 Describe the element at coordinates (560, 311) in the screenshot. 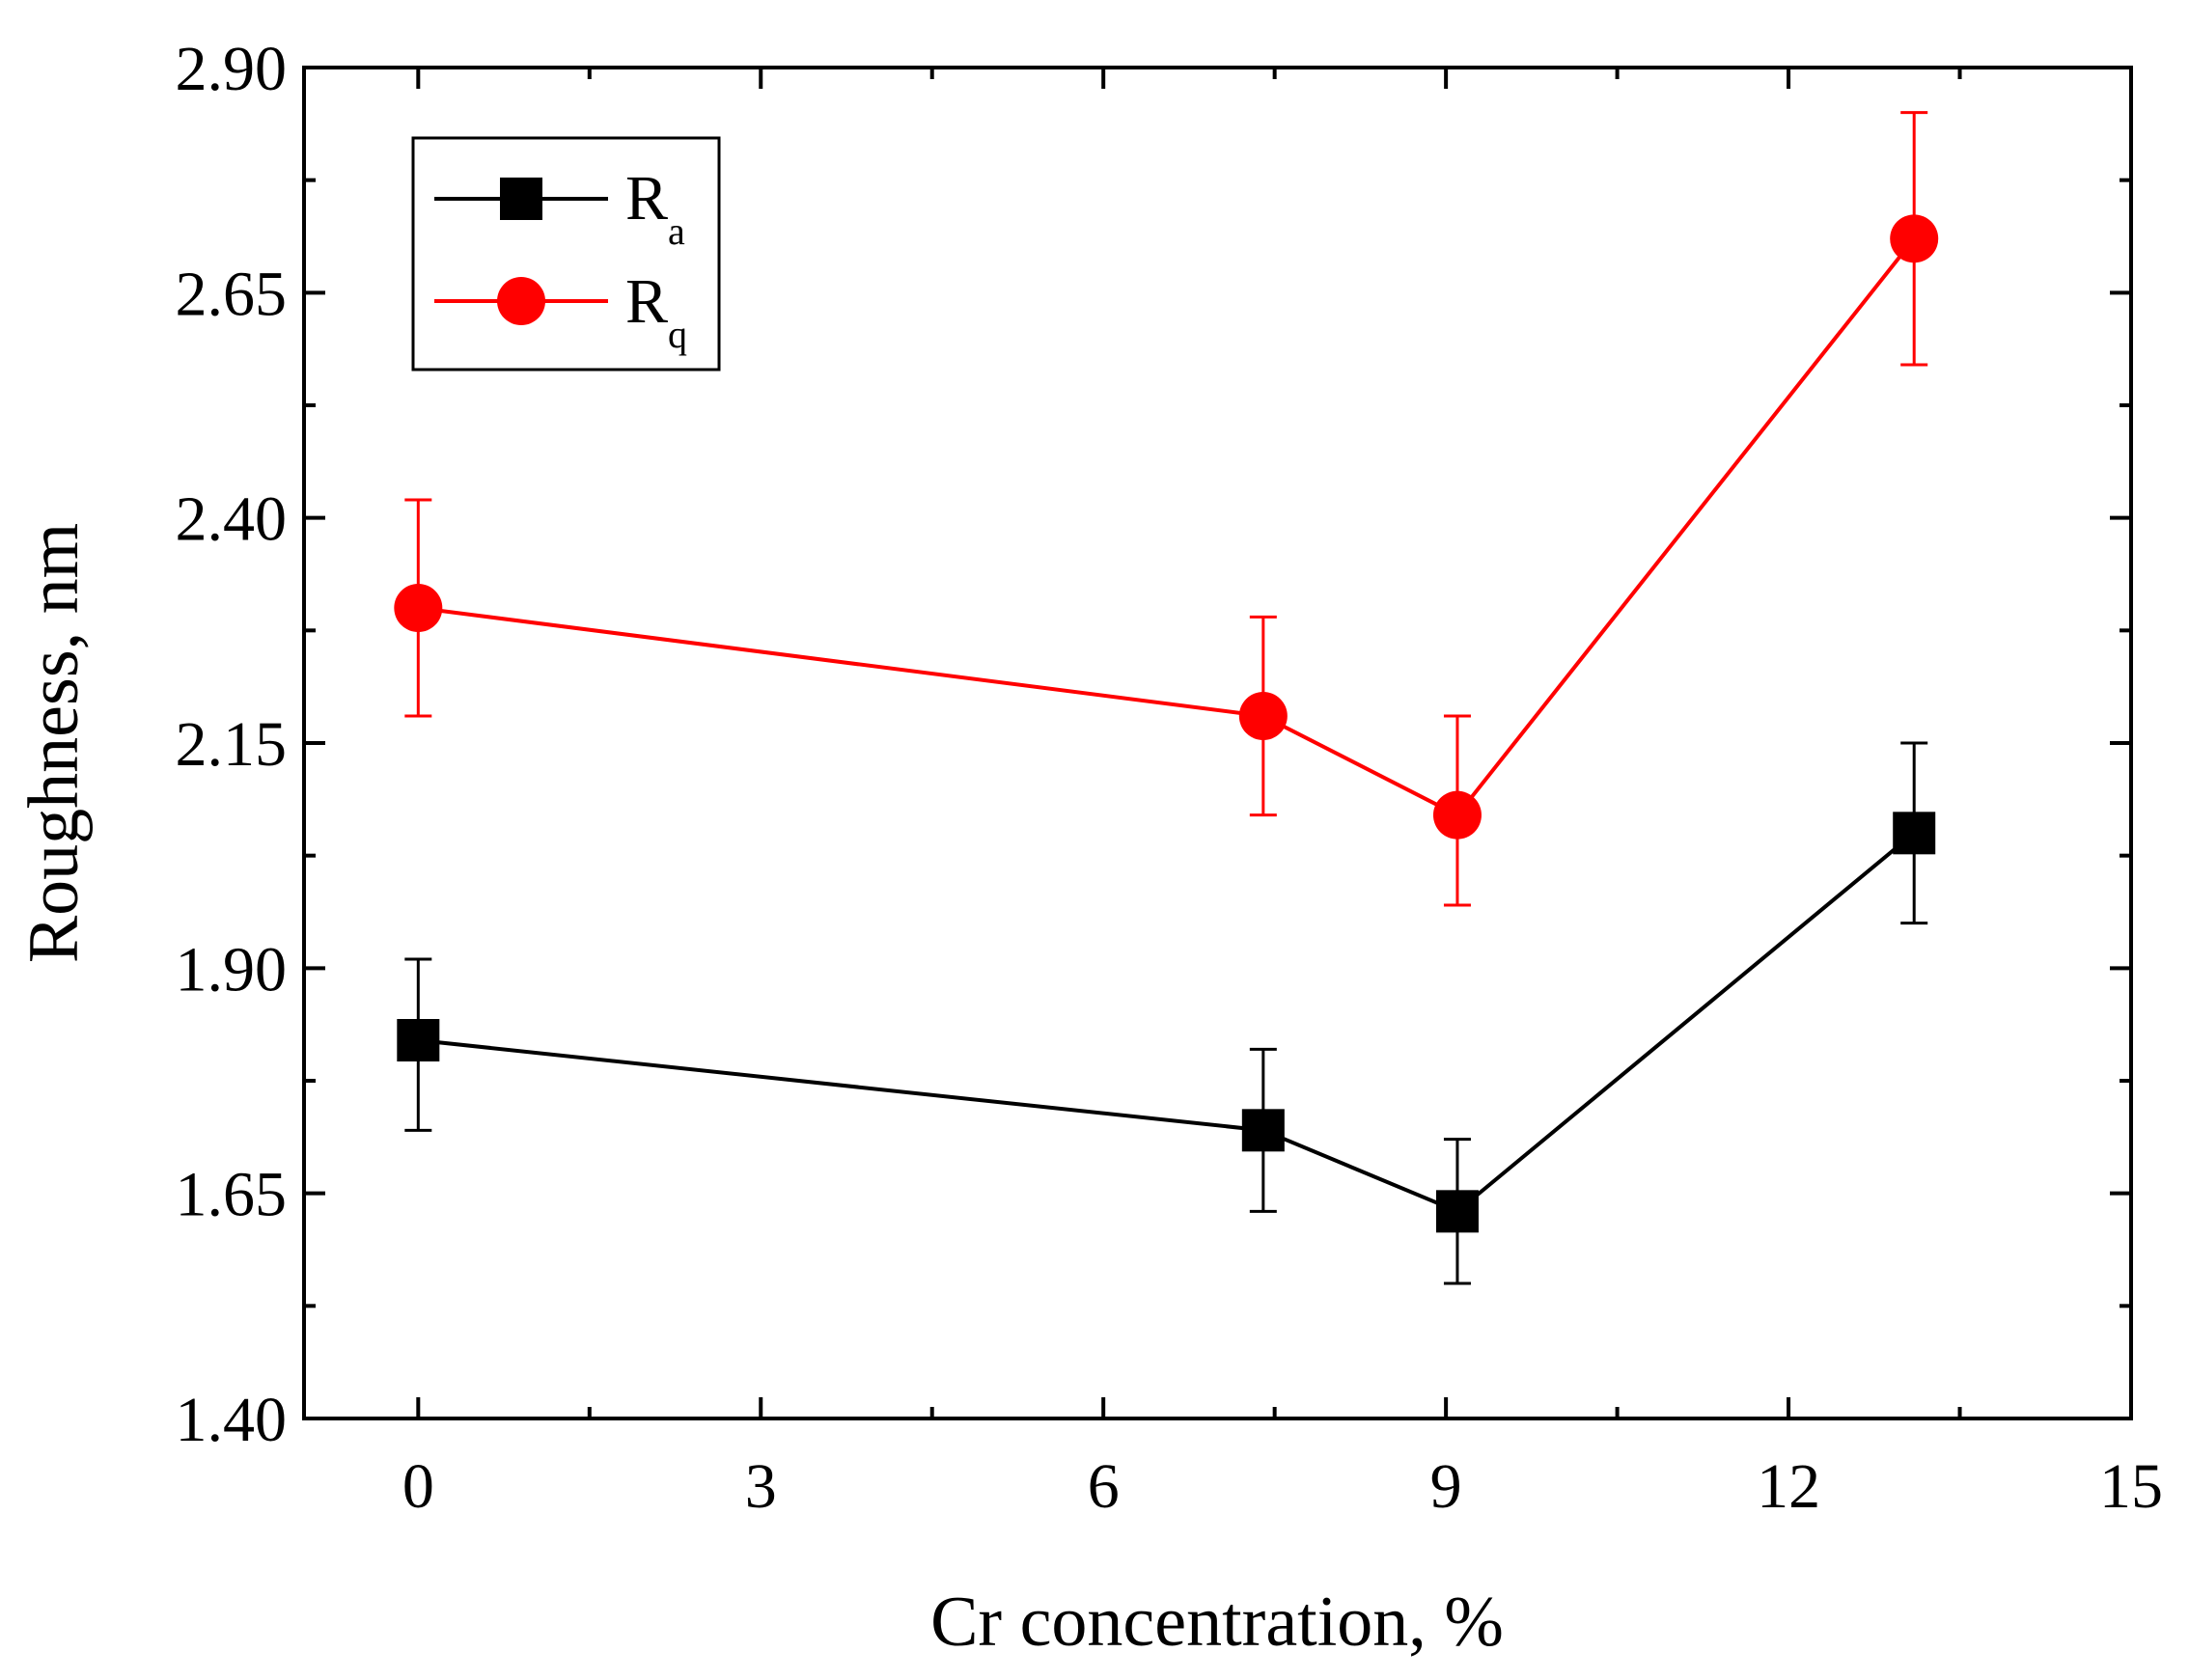

I see `legend-entry-rq: Rq` at that location.